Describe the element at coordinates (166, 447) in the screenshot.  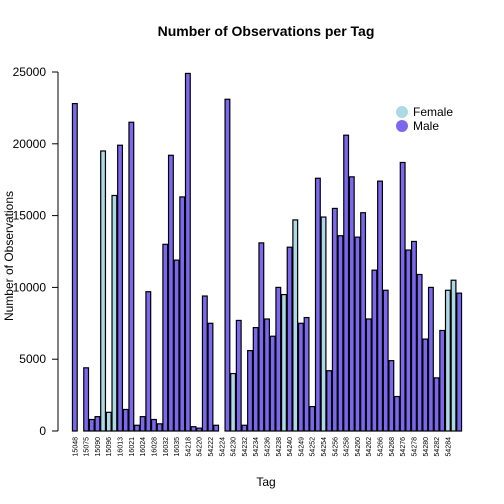
I see `x-tick-label: 16032` at that location.